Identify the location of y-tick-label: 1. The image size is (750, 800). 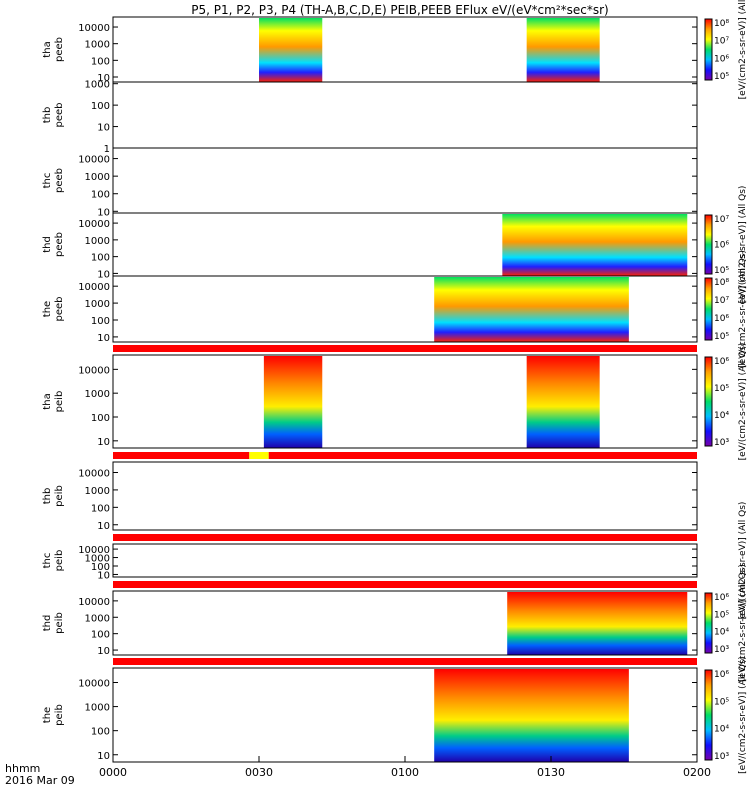
(107, 149).